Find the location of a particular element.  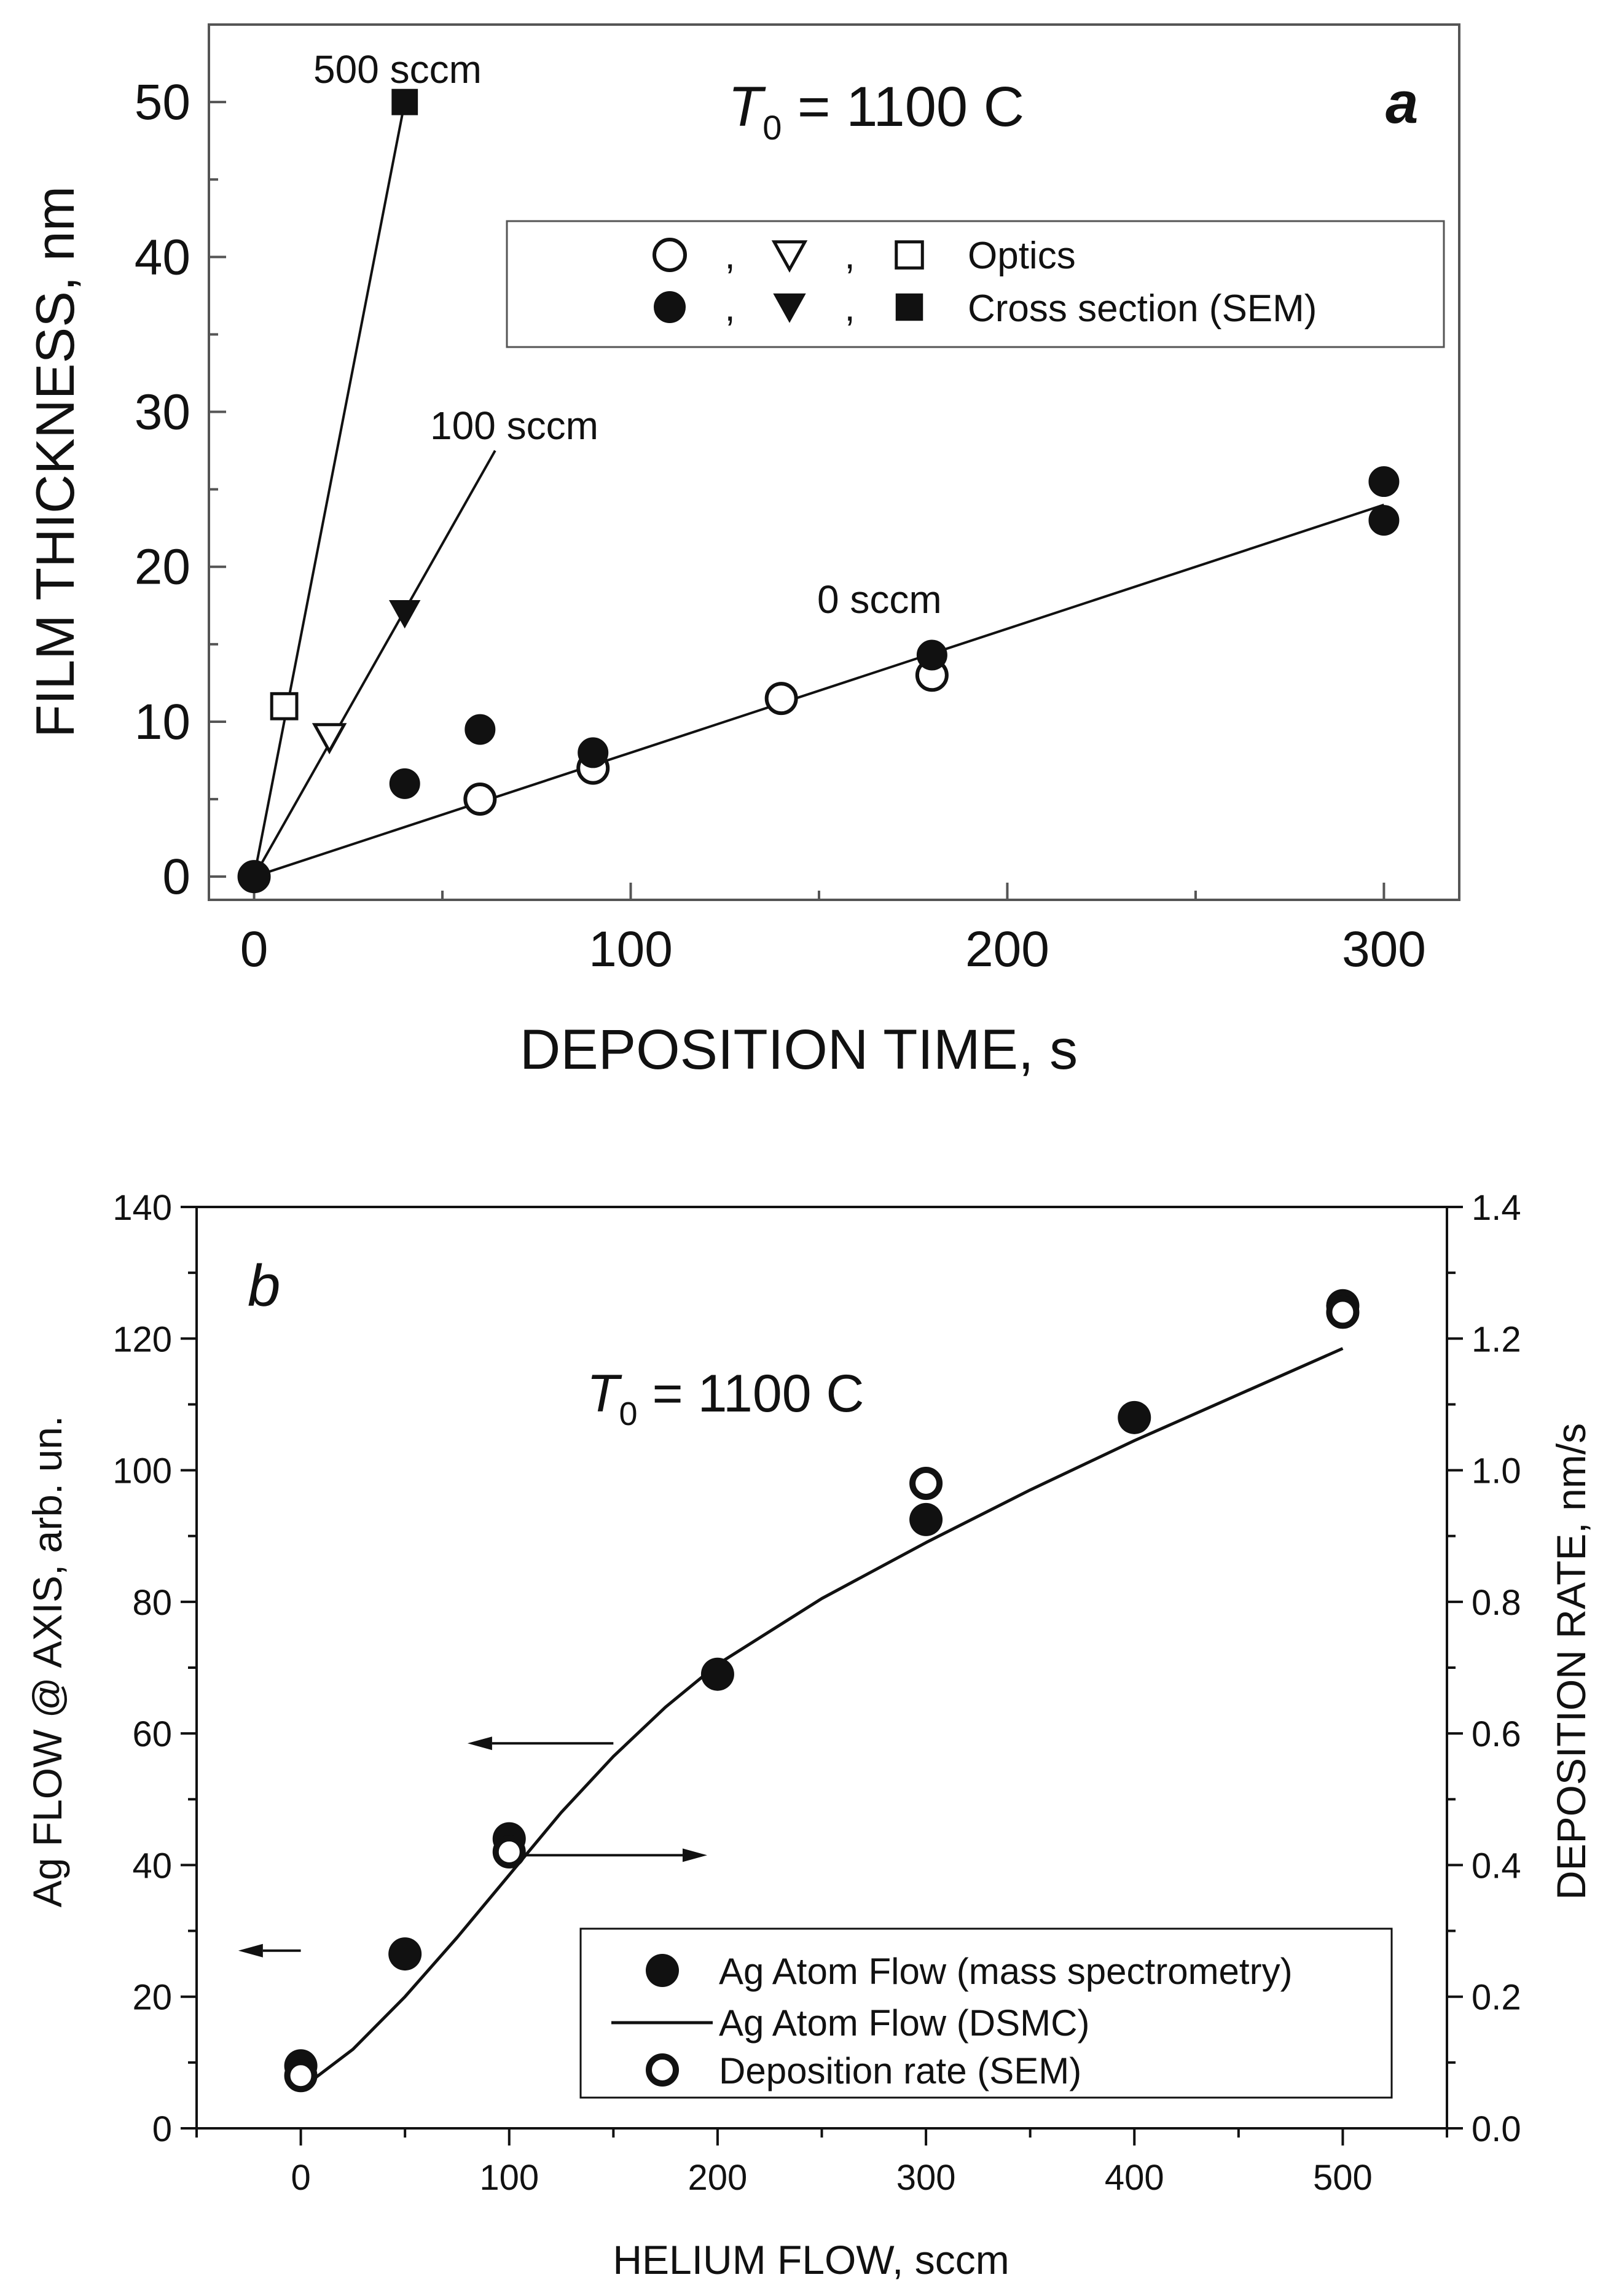

a-data-point-triangle-filled is located at coordinates (405, 614).